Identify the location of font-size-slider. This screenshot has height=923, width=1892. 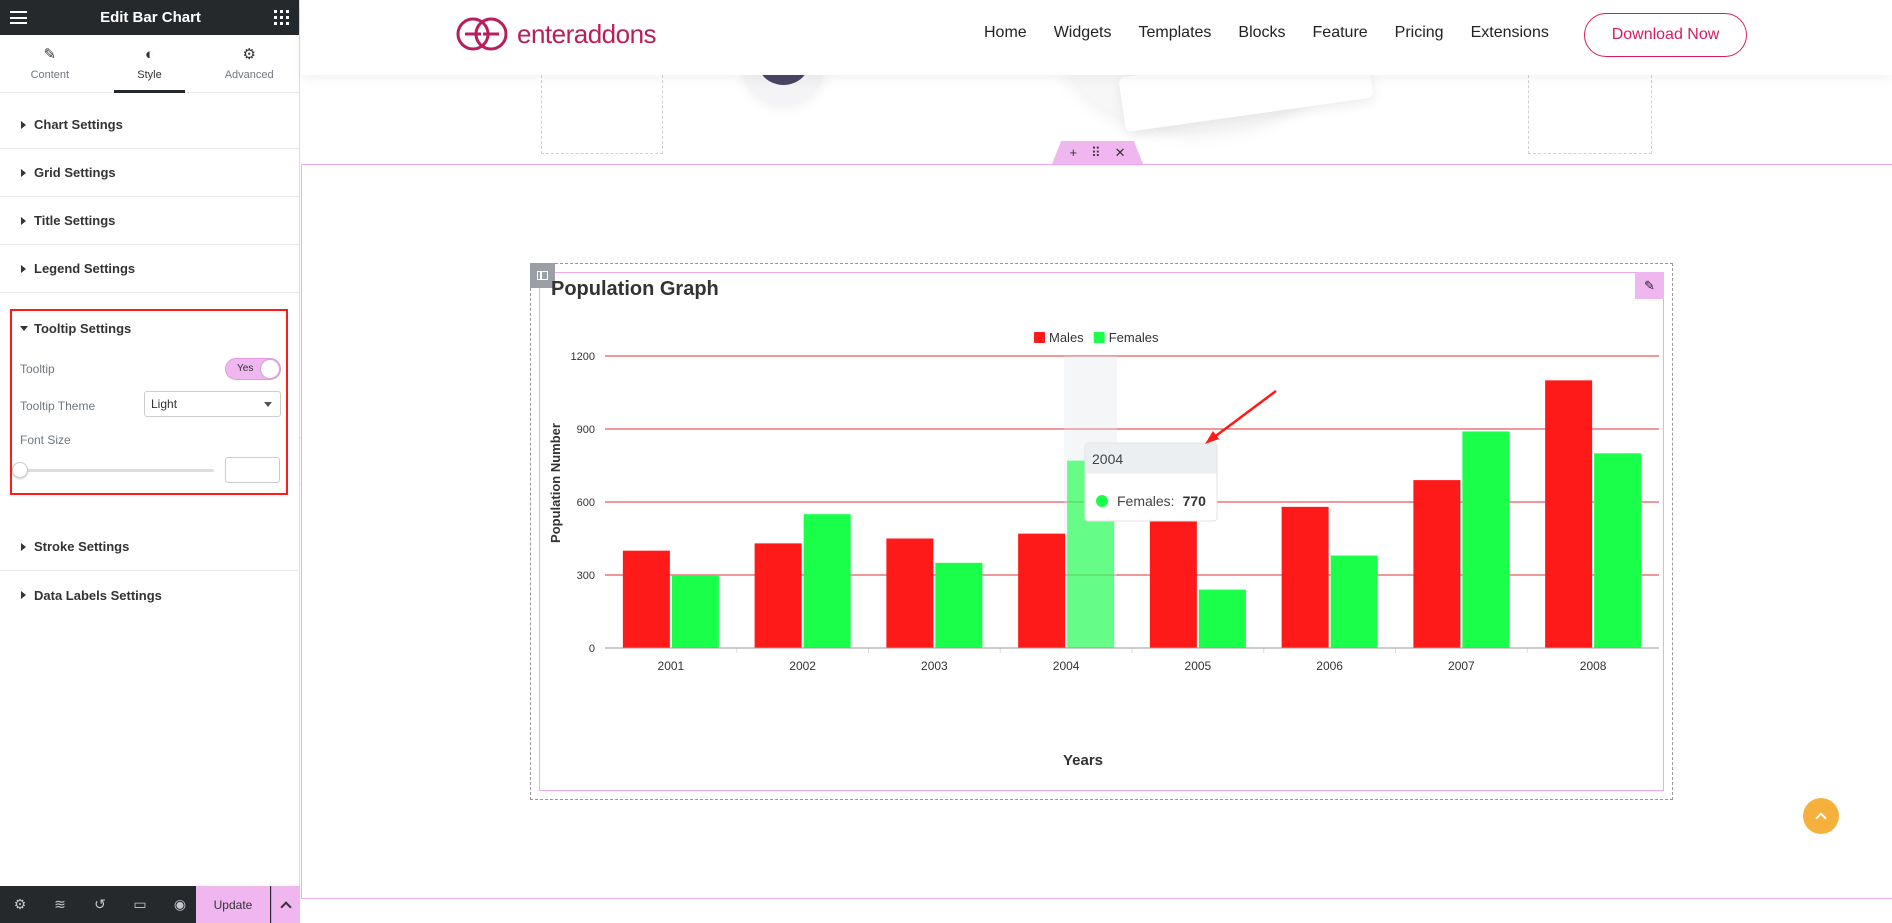
(117, 470).